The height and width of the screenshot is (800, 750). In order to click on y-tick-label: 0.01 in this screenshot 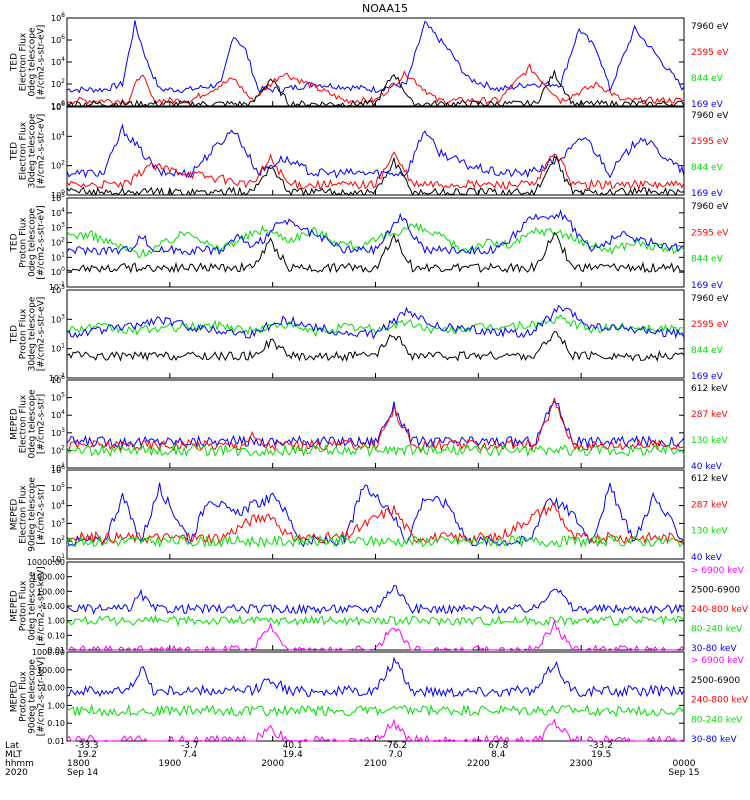, I will do `click(56, 650)`.